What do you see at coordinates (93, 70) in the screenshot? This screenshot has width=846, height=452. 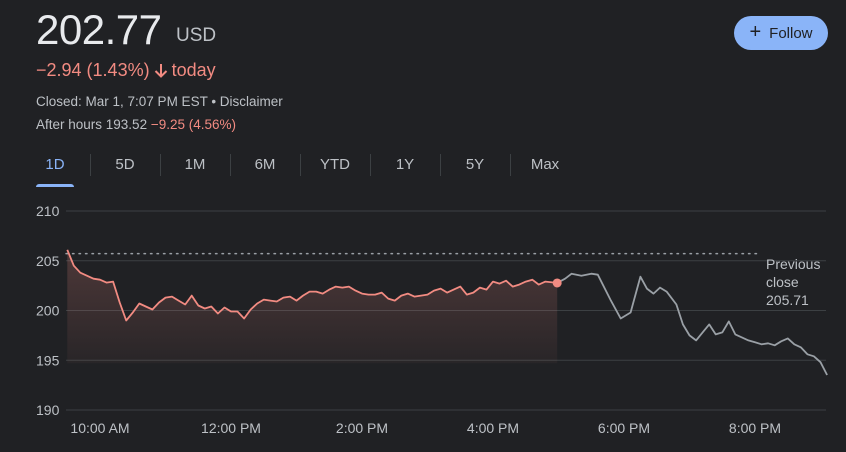 I see `price-change-value: −2.94 (1.43%)` at bounding box center [93, 70].